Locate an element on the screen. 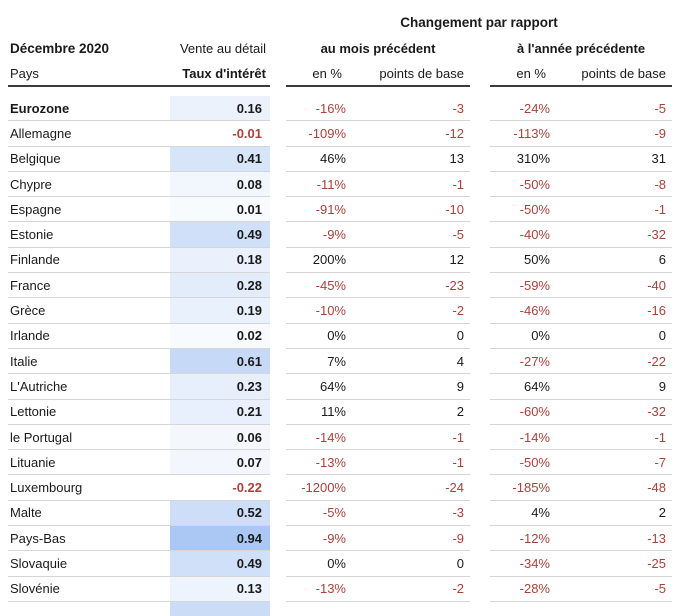  table-row: Italie 0.61 7% 4 -27% -22 is located at coordinates (351, 361).